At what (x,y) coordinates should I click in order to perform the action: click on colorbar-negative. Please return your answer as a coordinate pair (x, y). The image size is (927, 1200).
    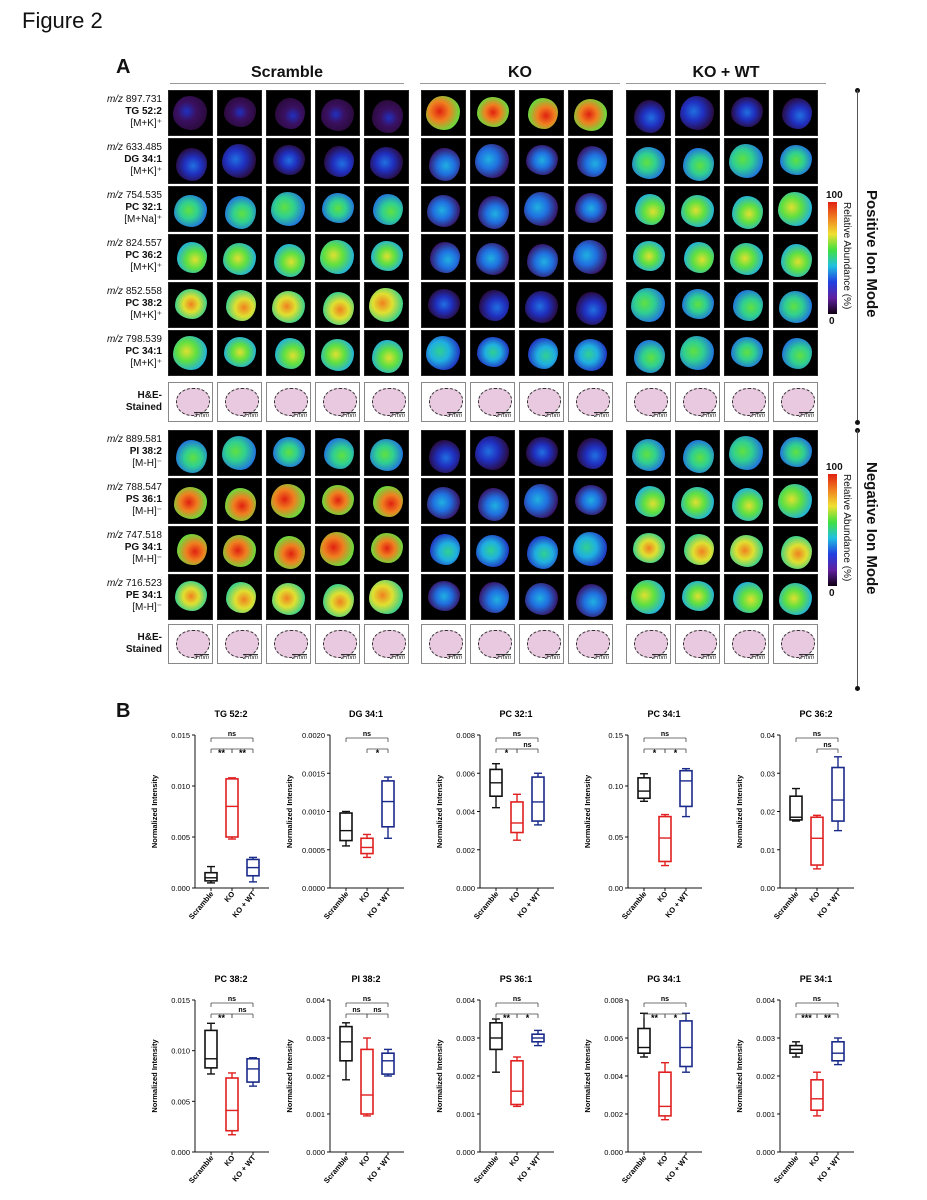
    Looking at the image, I should click on (832, 530).